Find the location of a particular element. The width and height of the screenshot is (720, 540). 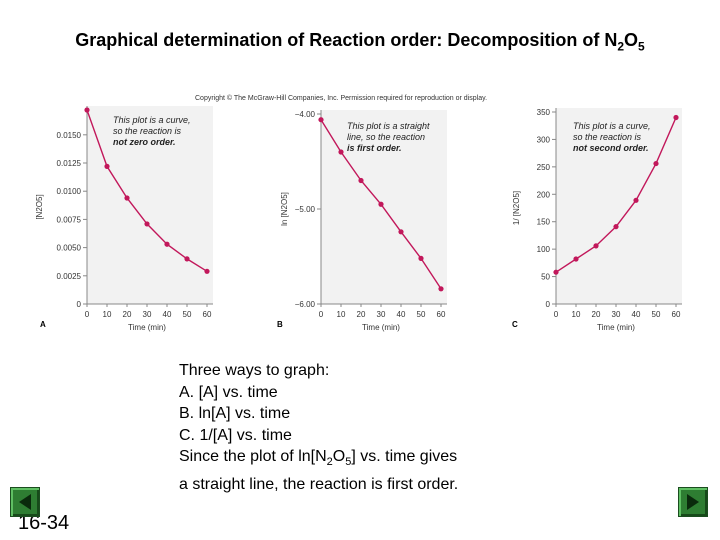

next-slide-button is located at coordinates (693, 502).